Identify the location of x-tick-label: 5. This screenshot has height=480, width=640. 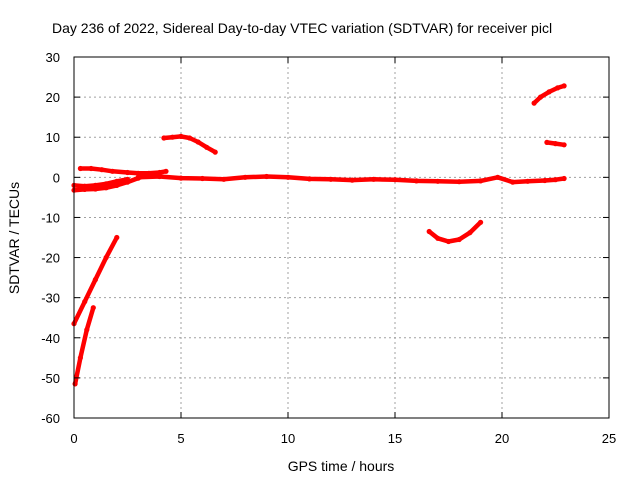
(180, 438).